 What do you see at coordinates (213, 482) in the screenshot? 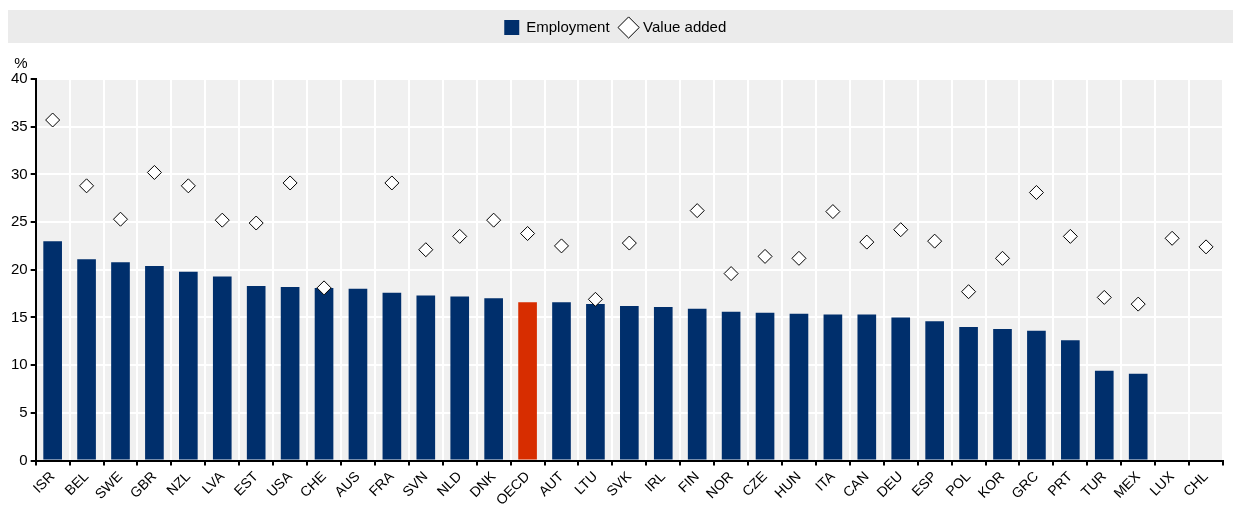
I see `x-tick-label: LVA` at bounding box center [213, 482].